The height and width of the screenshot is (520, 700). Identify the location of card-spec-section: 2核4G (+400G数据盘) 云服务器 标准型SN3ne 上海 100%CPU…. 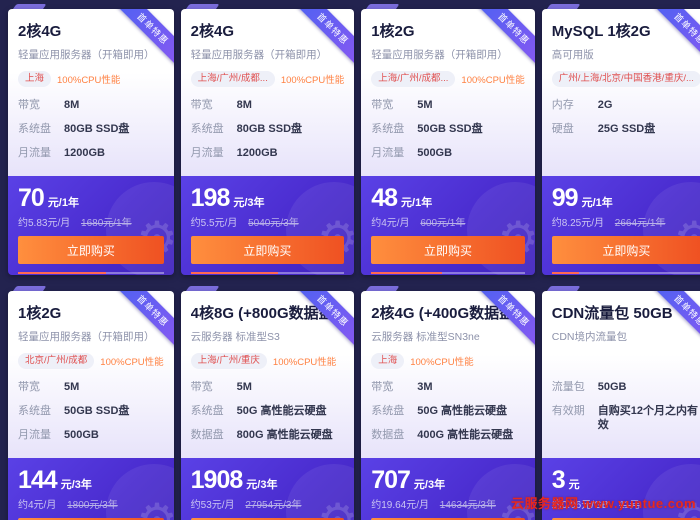
(448, 374).